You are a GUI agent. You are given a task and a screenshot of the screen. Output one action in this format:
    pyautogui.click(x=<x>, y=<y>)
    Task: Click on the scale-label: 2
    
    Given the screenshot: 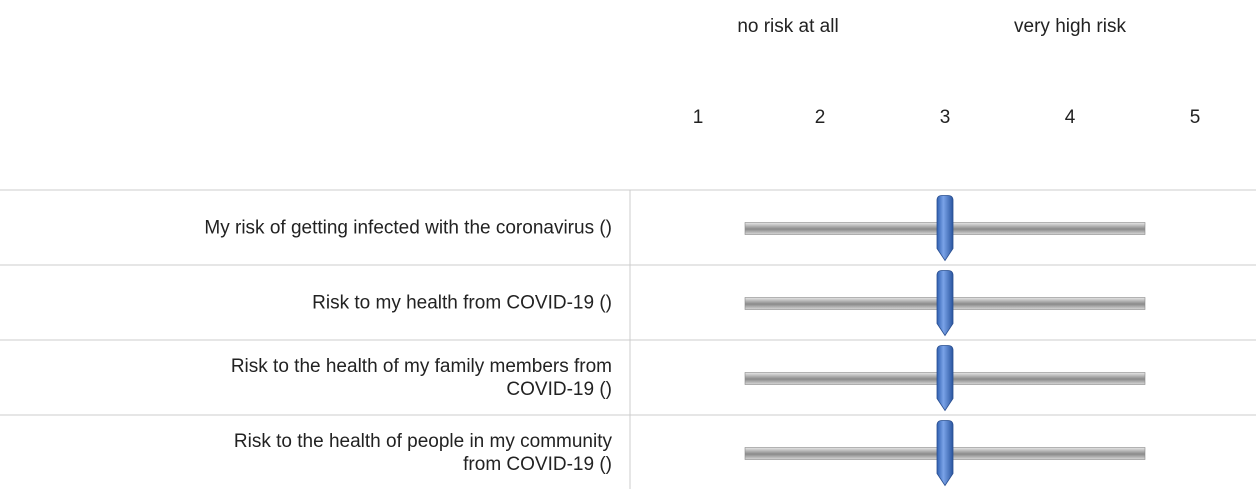 What is the action you would take?
    pyautogui.click(x=820, y=117)
    